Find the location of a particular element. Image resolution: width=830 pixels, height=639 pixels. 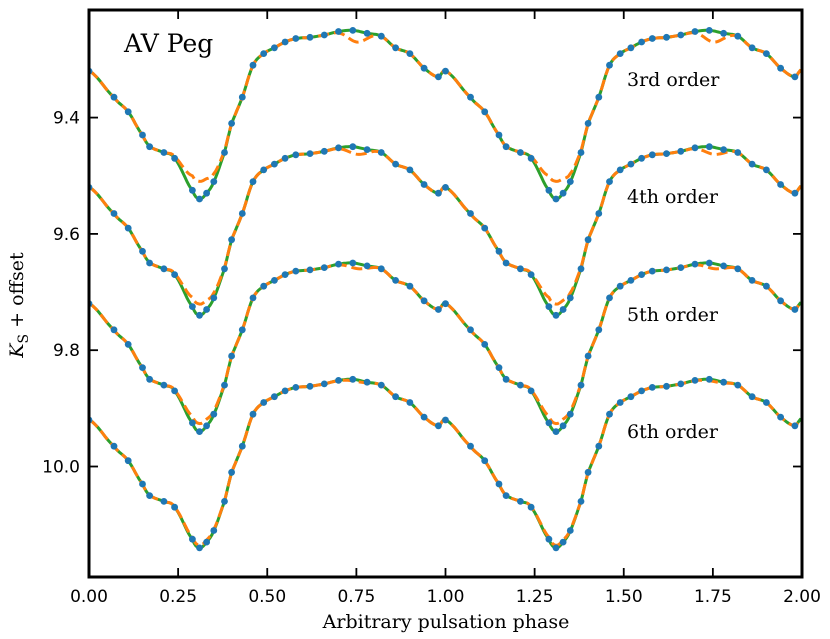

y-tick-label: 9.6 is located at coordinates (66, 235).